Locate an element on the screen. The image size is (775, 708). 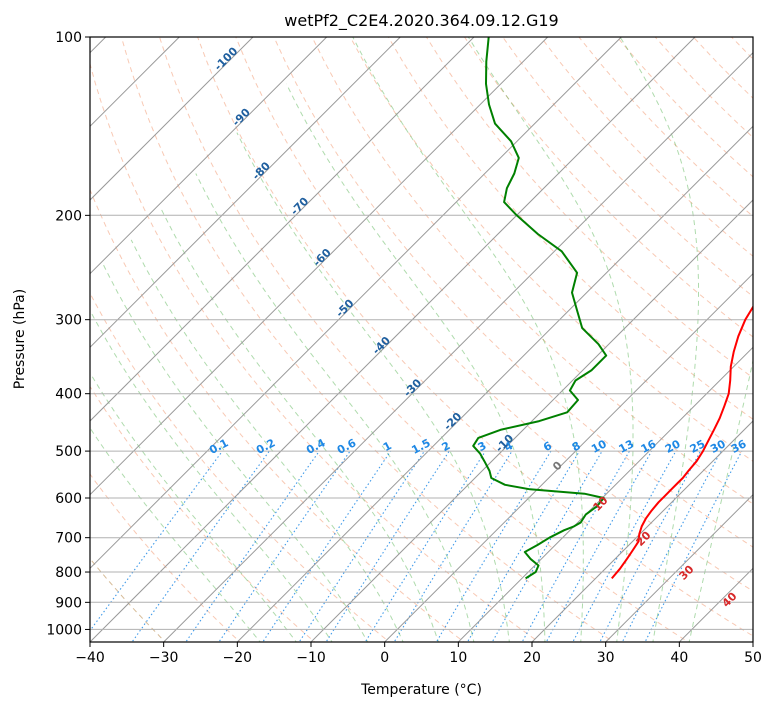
isotherm-label: -100 is located at coordinates (226, 58).